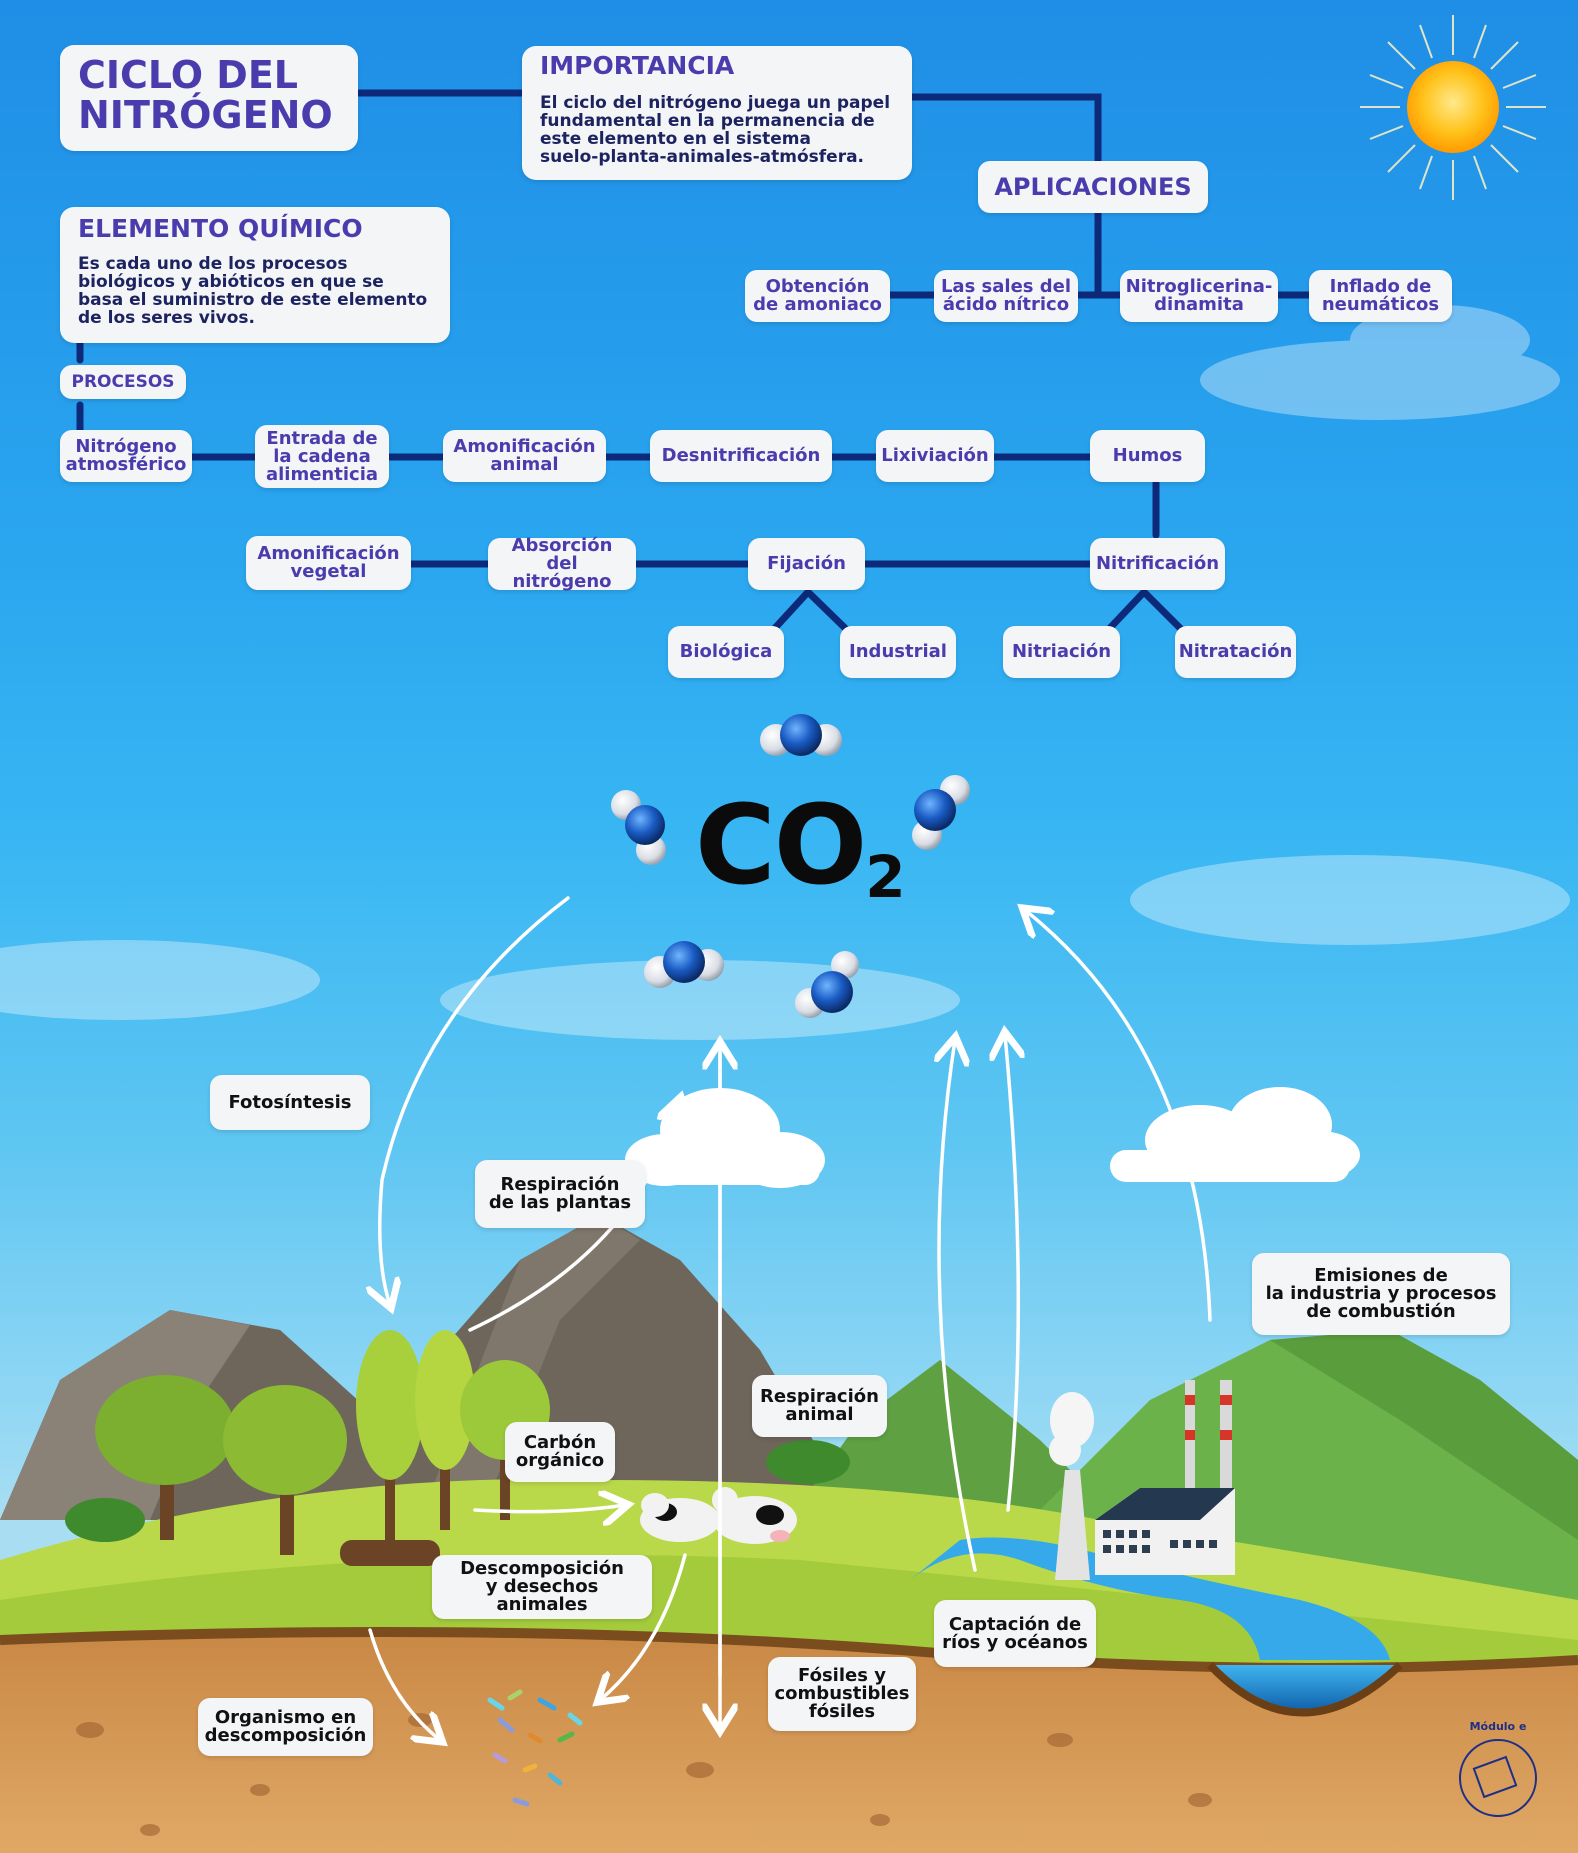  What do you see at coordinates (1093, 187) in the screenshot?
I see `aplicaciones-heading: APLICACIONES` at bounding box center [1093, 187].